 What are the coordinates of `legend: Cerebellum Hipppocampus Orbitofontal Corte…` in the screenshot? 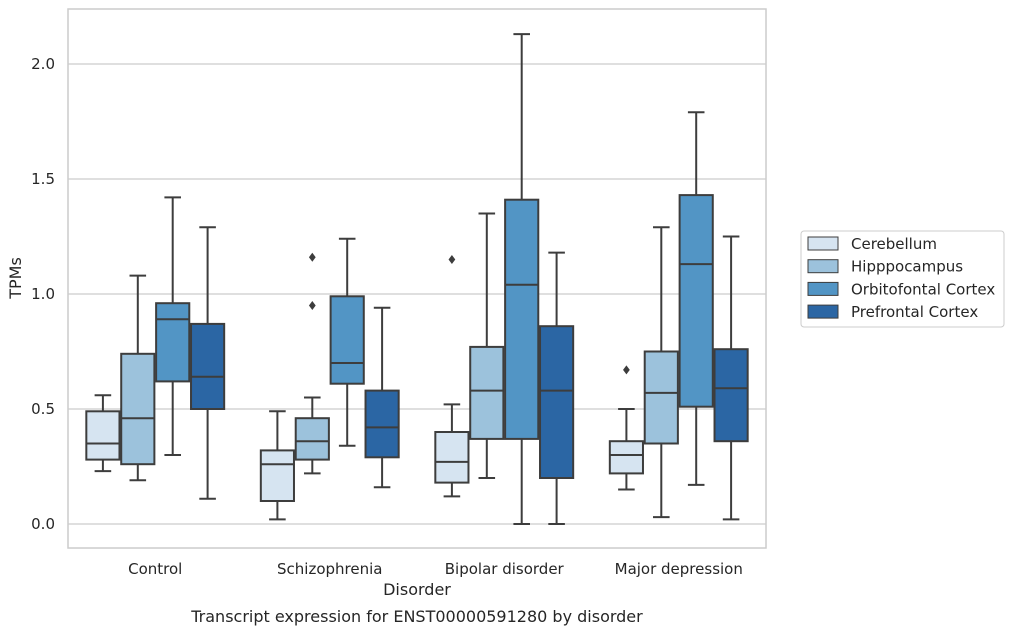 It's located at (902, 279).